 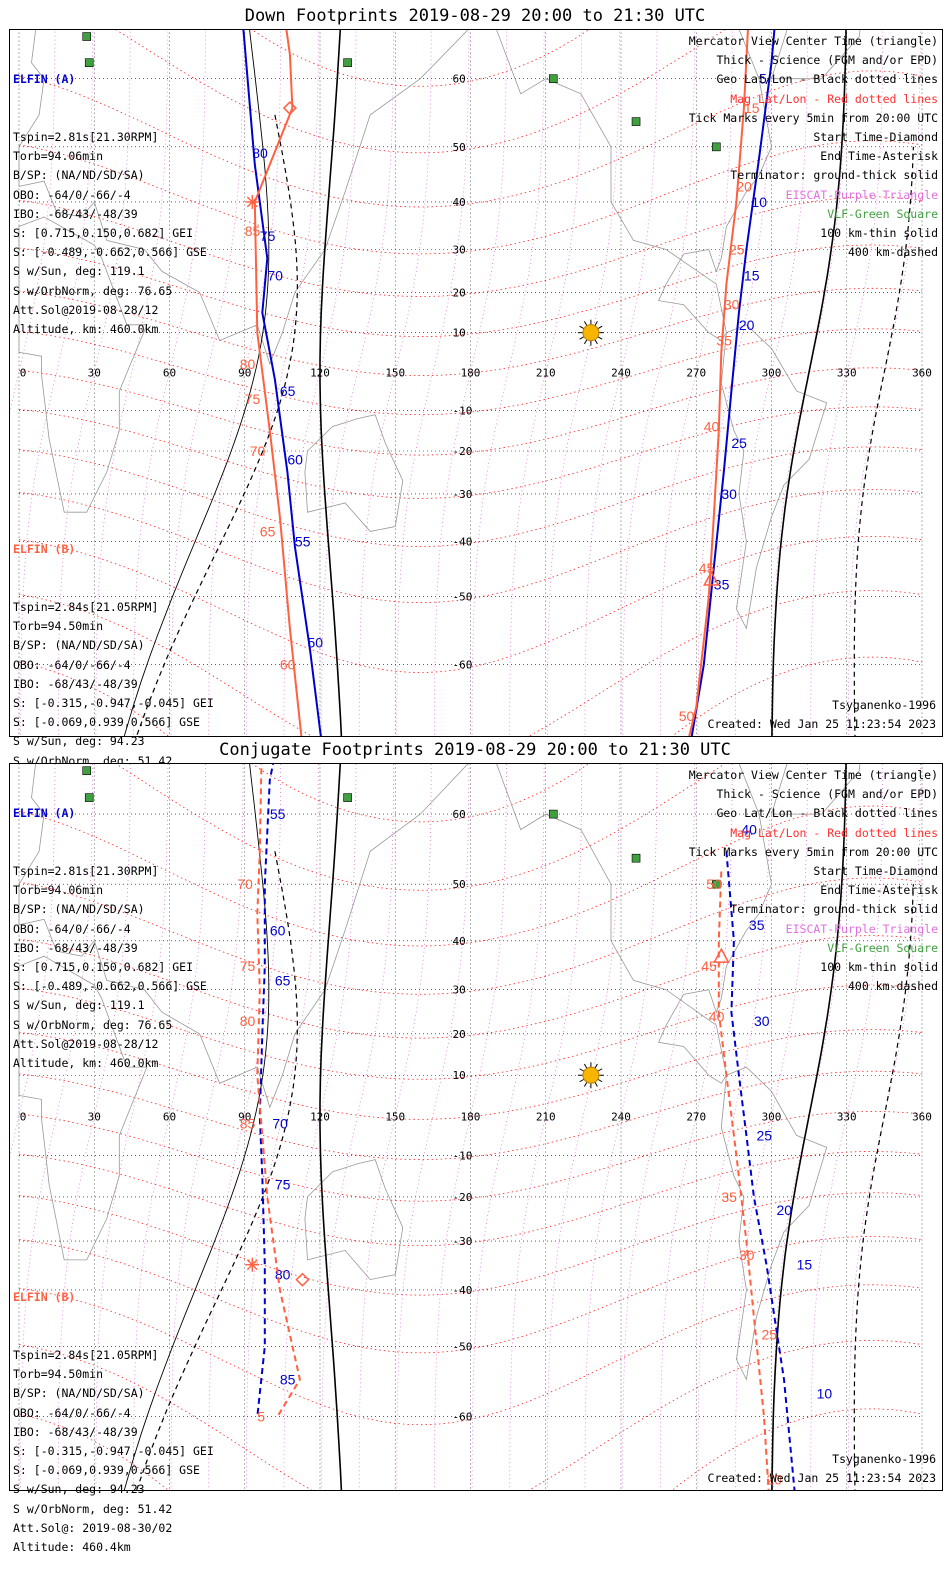 I want to click on elfin-a-label: ELFIN (A), so click(x=44, y=79).